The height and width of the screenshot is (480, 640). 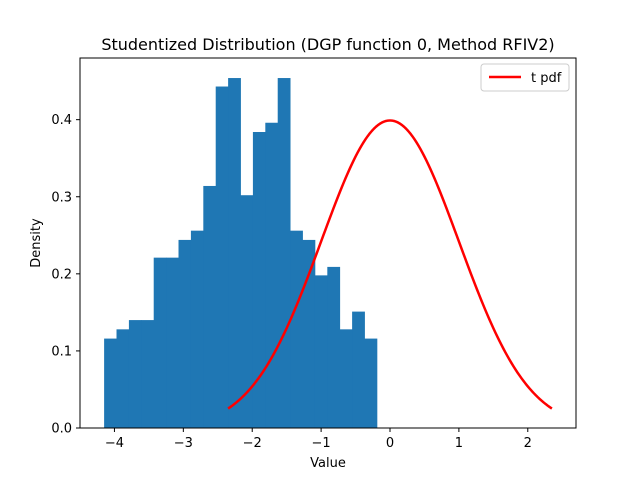 What do you see at coordinates (61, 274) in the screenshot?
I see `y-tick-label: 0.2` at bounding box center [61, 274].